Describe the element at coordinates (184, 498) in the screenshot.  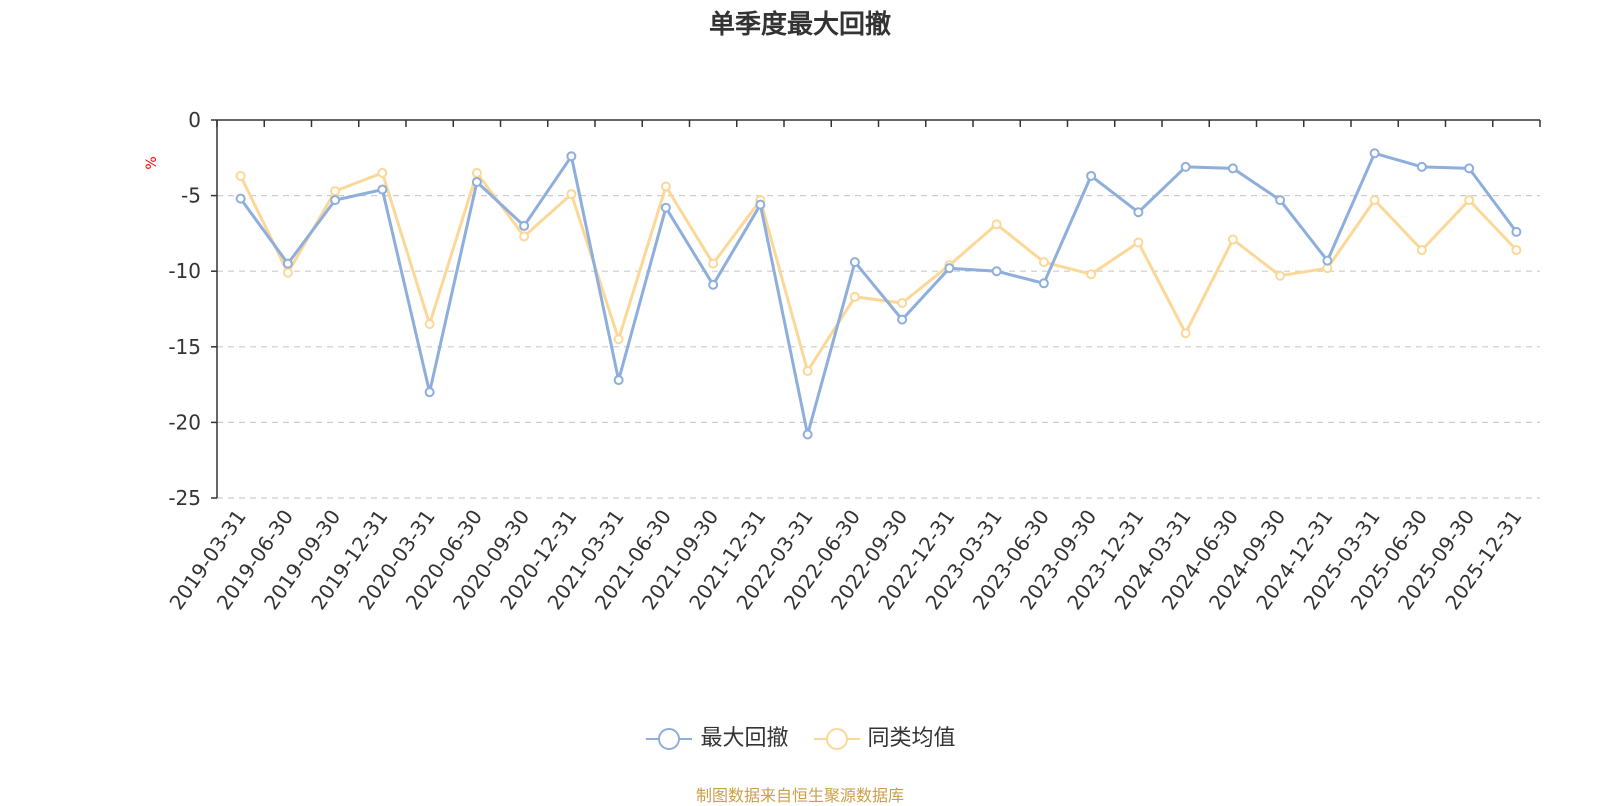
I see `y-tick-label: -25` at that location.